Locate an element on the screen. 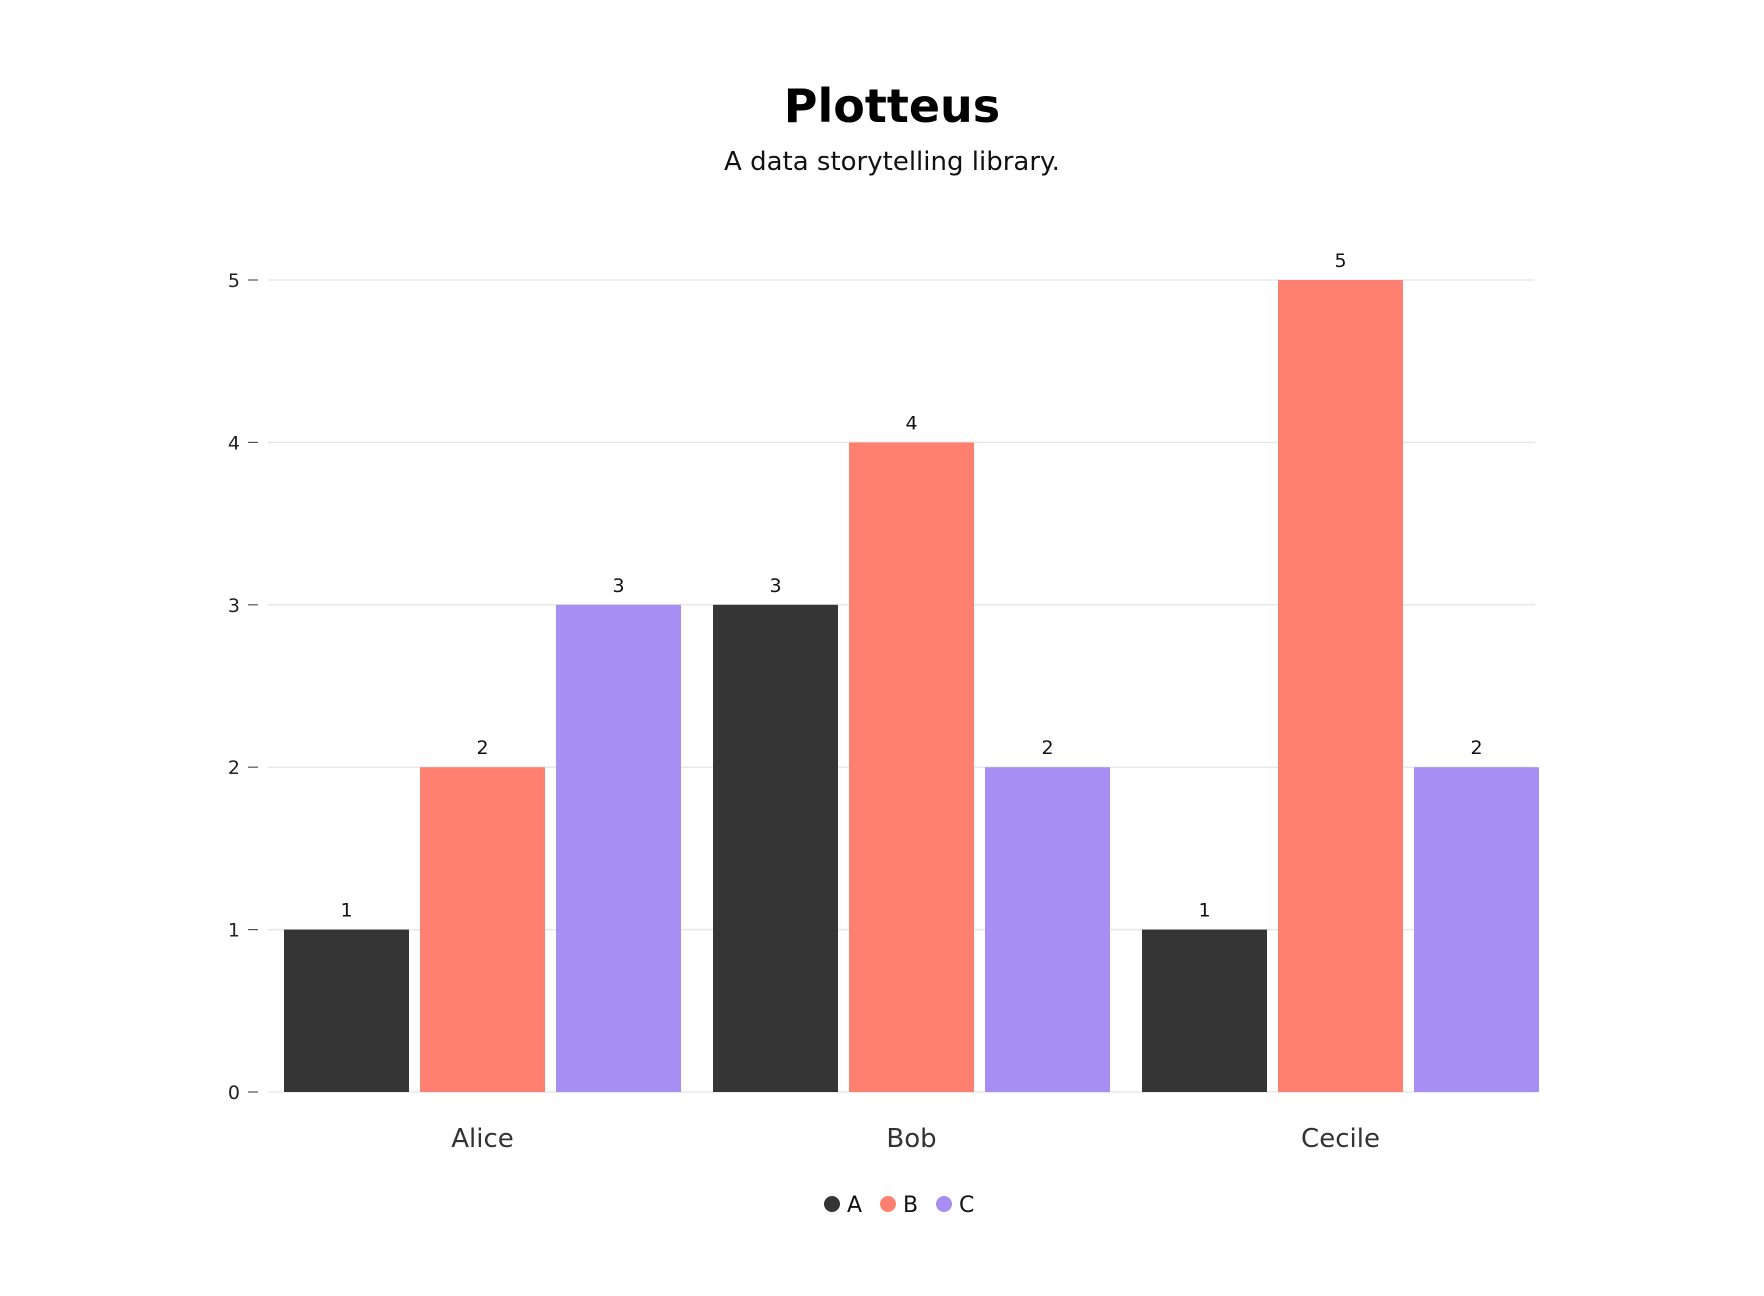 Image resolution: width=1764 pixels, height=1296 pixels. x-tick-label: Cecile is located at coordinates (1340, 1139).